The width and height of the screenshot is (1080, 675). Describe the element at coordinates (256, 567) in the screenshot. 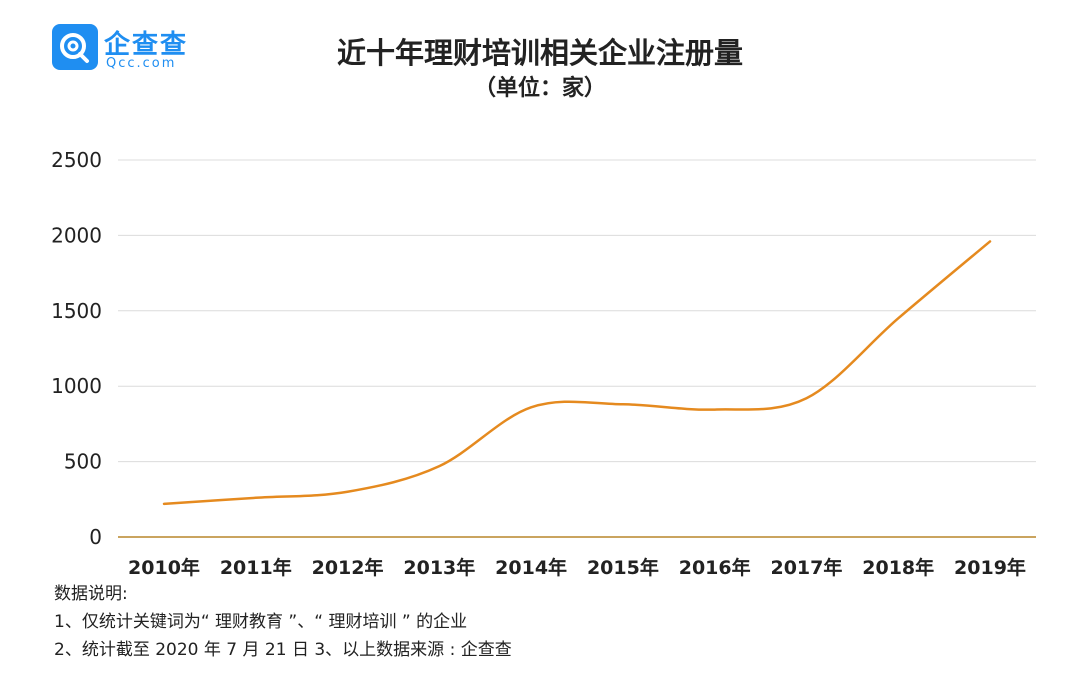

I see `x-tick-label: 2011年` at that location.